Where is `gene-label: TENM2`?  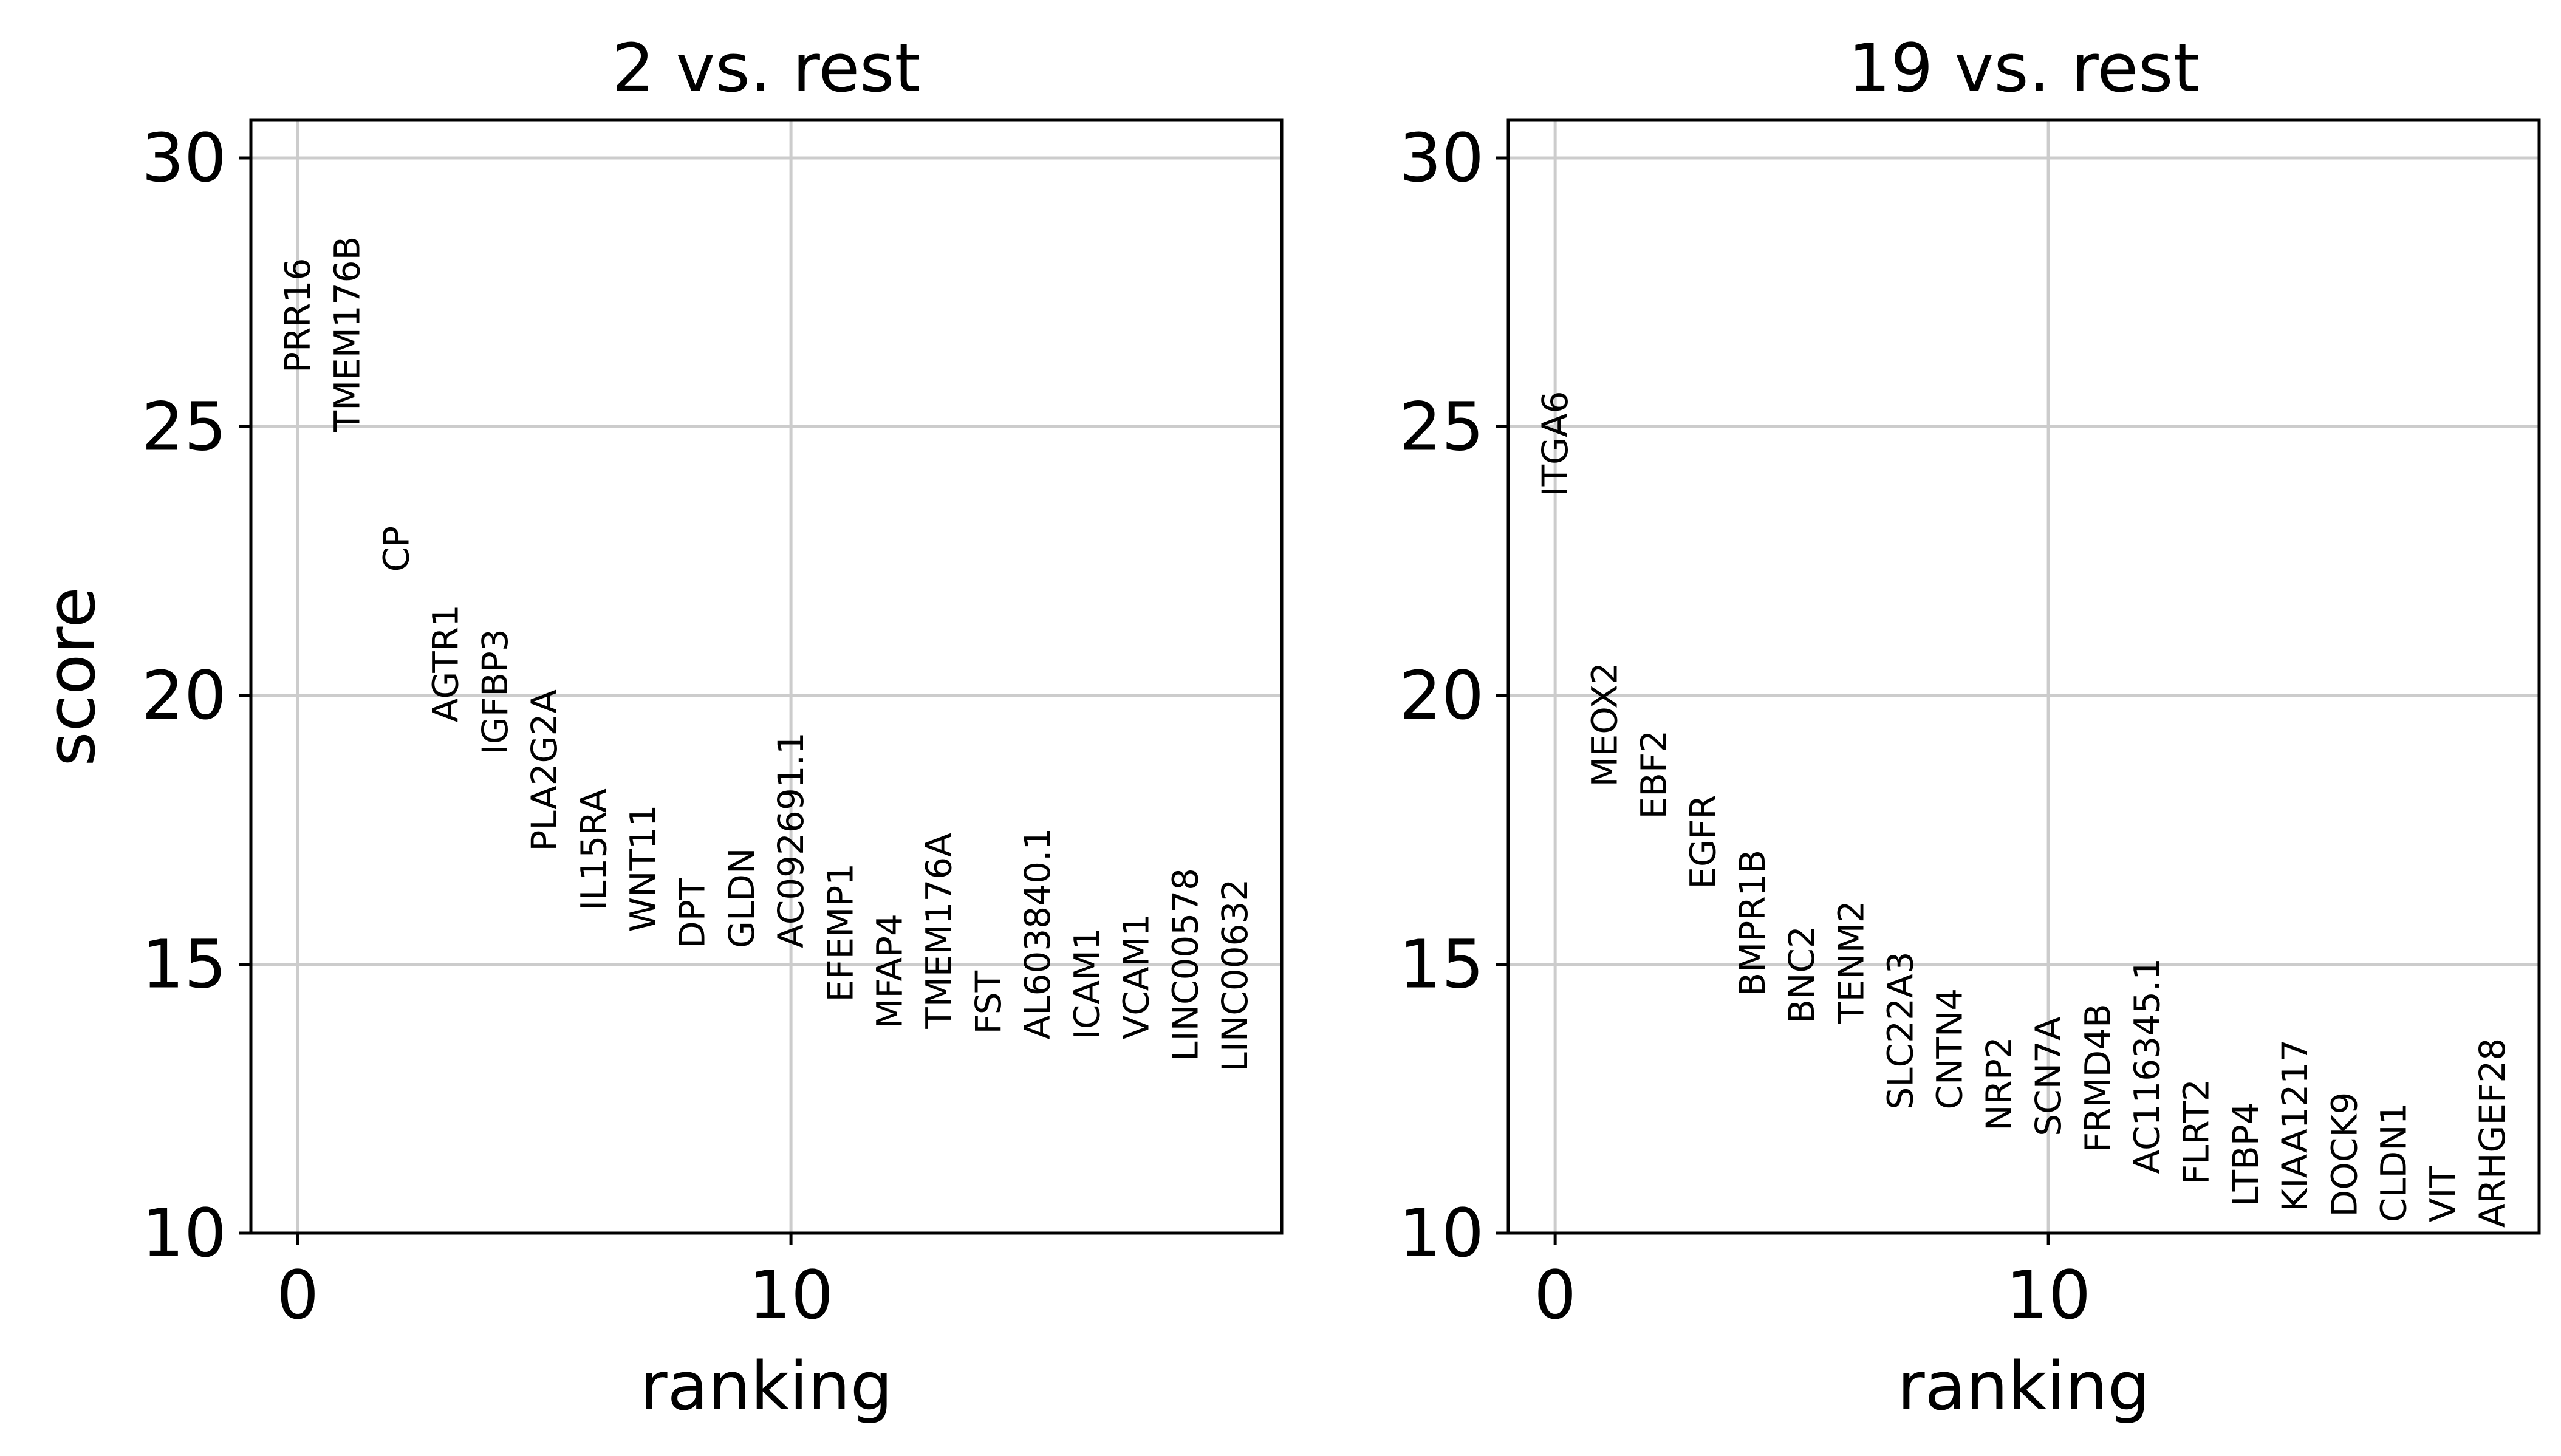 gene-label: TENM2 is located at coordinates (1851, 962).